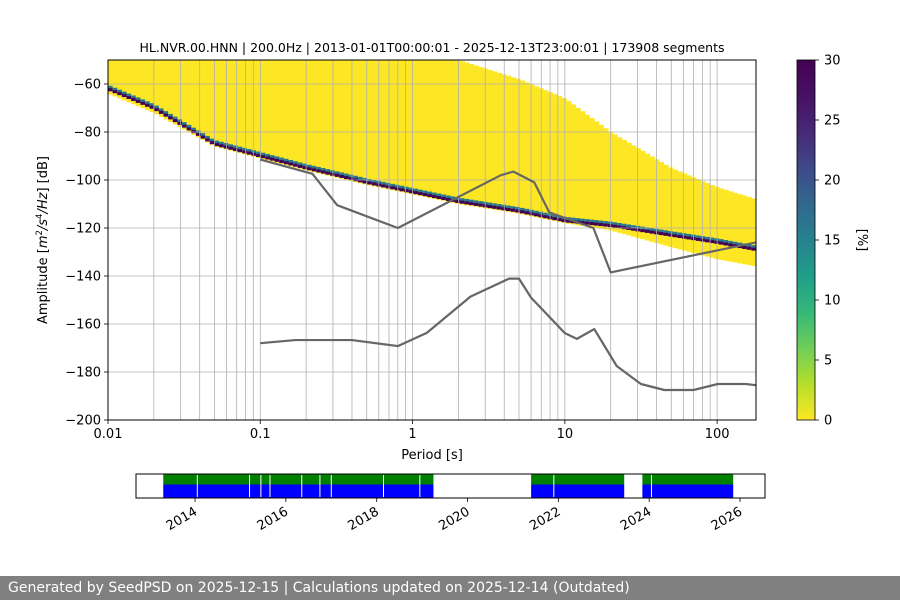  What do you see at coordinates (861, 240) in the screenshot?
I see `colorbar-label: [%]` at bounding box center [861, 240].